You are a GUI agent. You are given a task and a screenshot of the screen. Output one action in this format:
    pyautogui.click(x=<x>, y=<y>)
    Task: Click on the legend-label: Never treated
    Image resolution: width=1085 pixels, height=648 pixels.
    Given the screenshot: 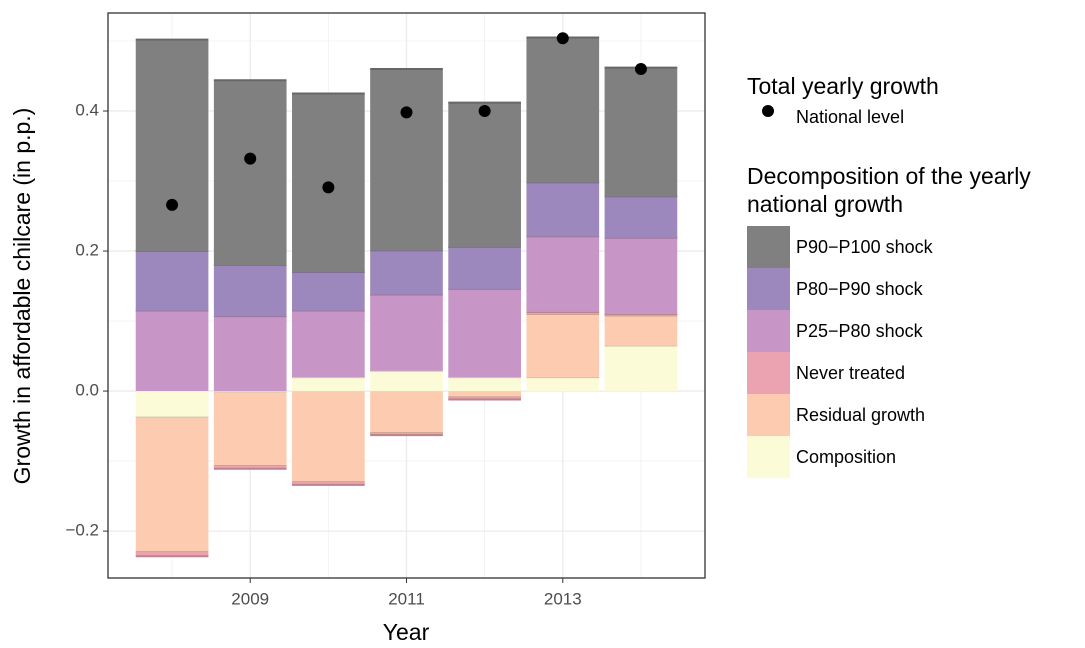 What is the action you would take?
    pyautogui.click(x=851, y=372)
    